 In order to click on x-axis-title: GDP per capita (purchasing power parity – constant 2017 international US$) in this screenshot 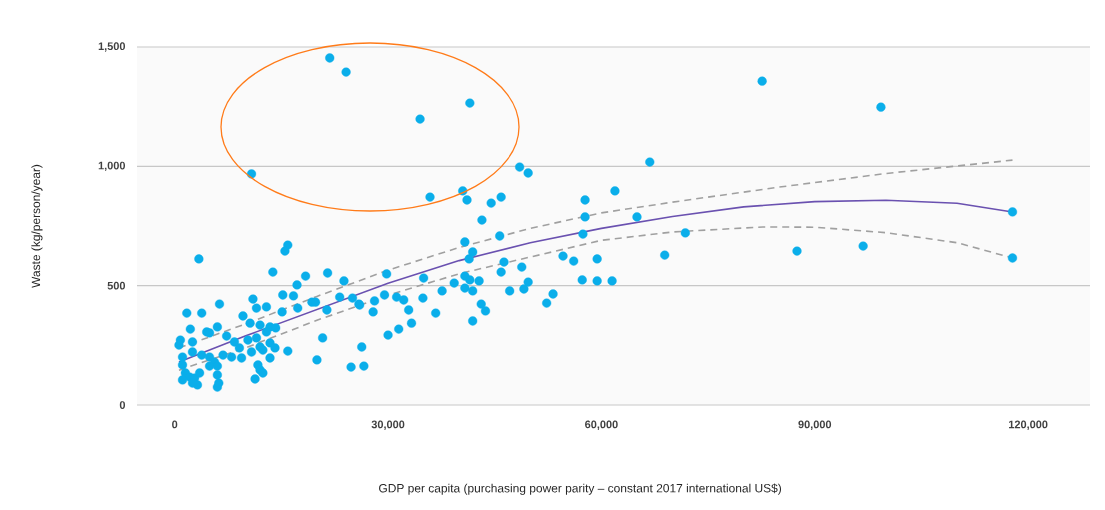, I will do `click(580, 489)`.